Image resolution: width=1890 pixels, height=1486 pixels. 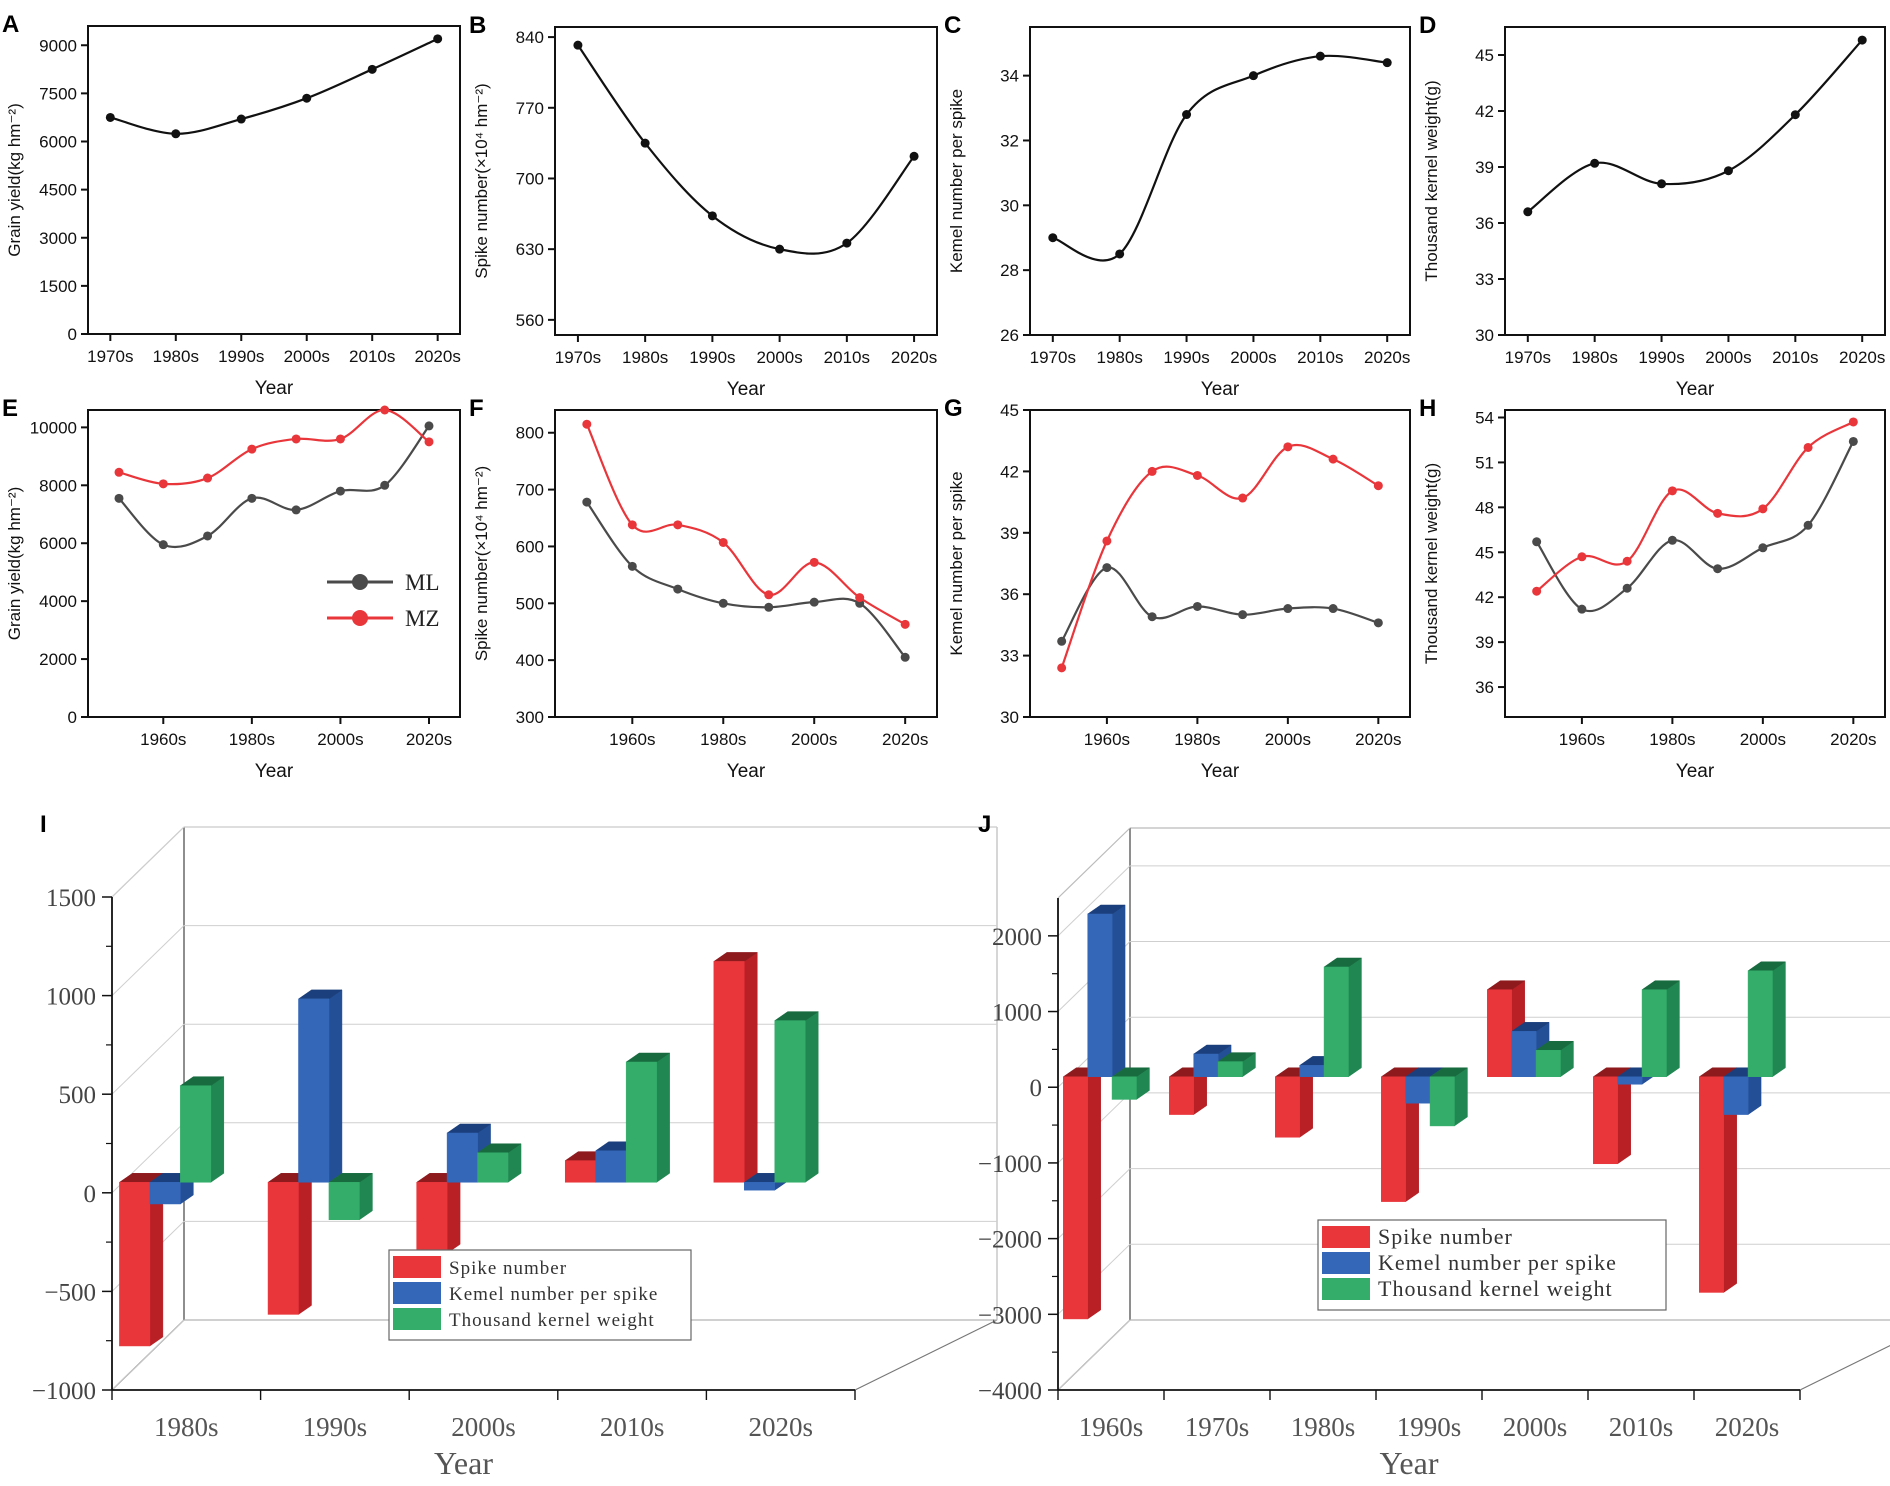 I want to click on legend-text: ML, so click(x=422, y=582).